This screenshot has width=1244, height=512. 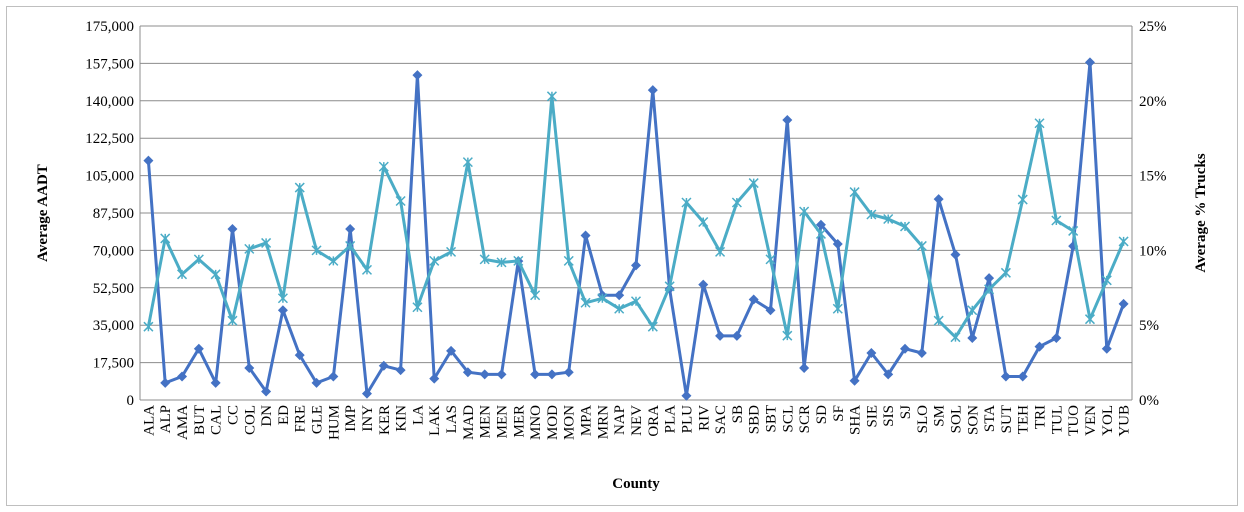 I want to click on x-tick-label: VEN, so click(x=1091, y=420).